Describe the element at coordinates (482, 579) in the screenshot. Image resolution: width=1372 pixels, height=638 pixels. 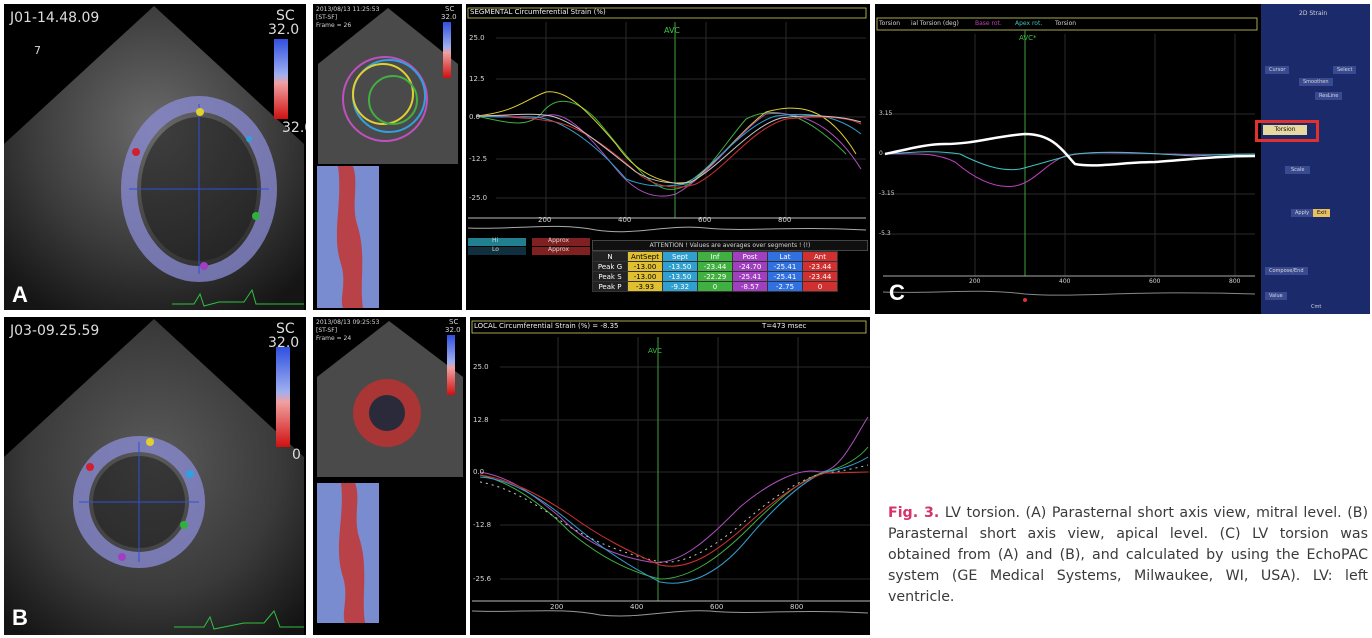
I see `y-tick-b-5: -25.6` at that location.